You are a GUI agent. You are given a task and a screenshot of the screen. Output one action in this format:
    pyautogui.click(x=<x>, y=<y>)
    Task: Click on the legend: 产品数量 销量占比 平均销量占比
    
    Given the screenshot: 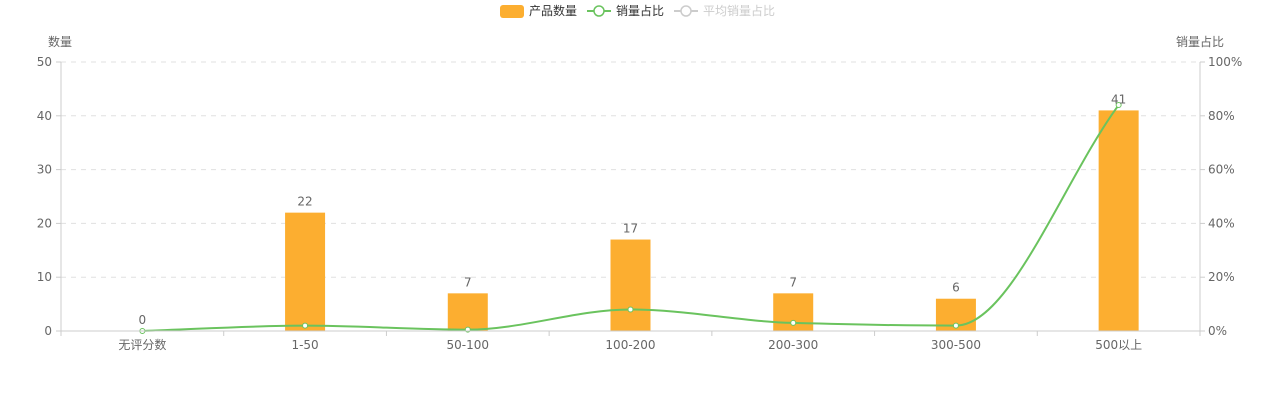 What is the action you would take?
    pyautogui.click(x=637, y=10)
    